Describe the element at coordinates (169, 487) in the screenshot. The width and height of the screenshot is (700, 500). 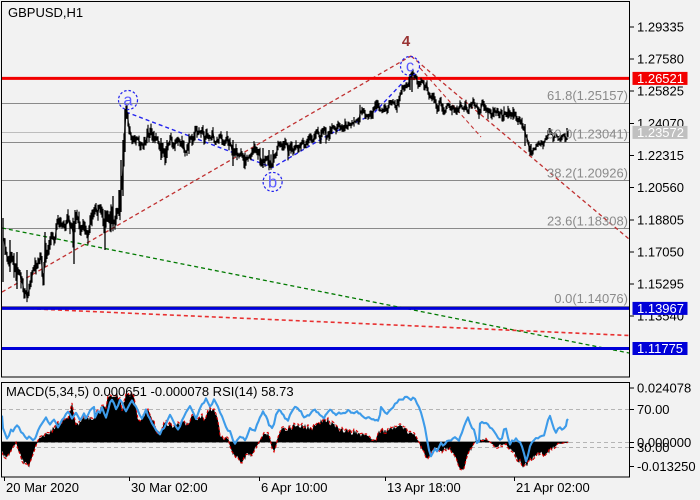
I see `svg-text: 30 Mar 02:00` at that location.